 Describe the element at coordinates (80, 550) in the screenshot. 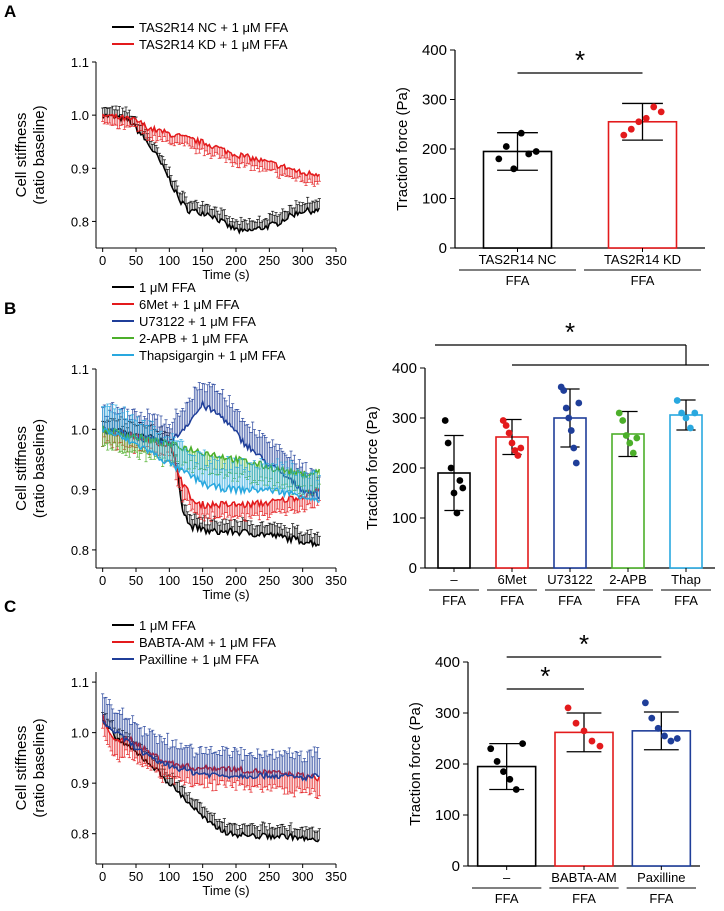

I see `y-tick-label: 0.8` at that location.